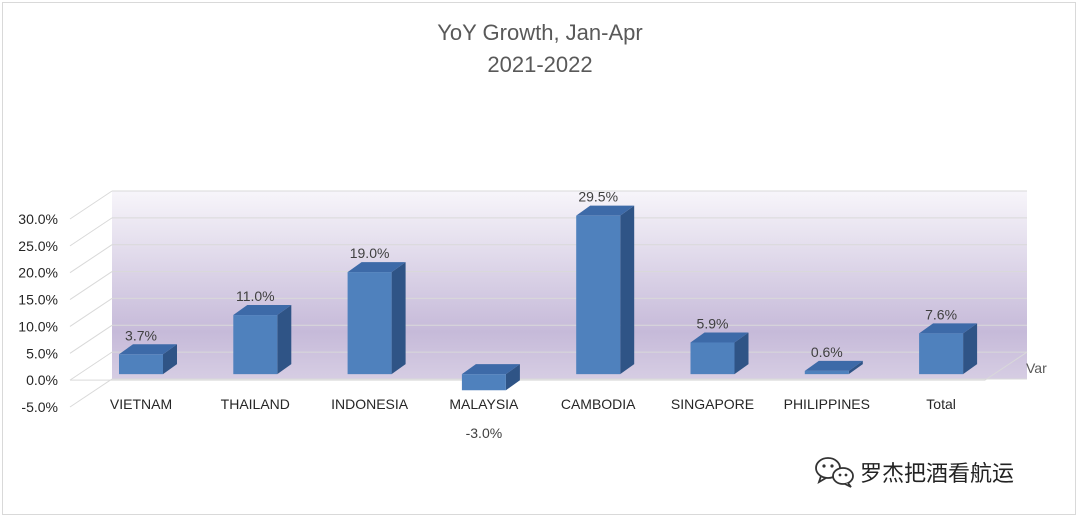 This screenshot has width=1080, height=519. Describe the element at coordinates (38, 219) in the screenshot. I see `y-tick-label: 30.0%` at that location.